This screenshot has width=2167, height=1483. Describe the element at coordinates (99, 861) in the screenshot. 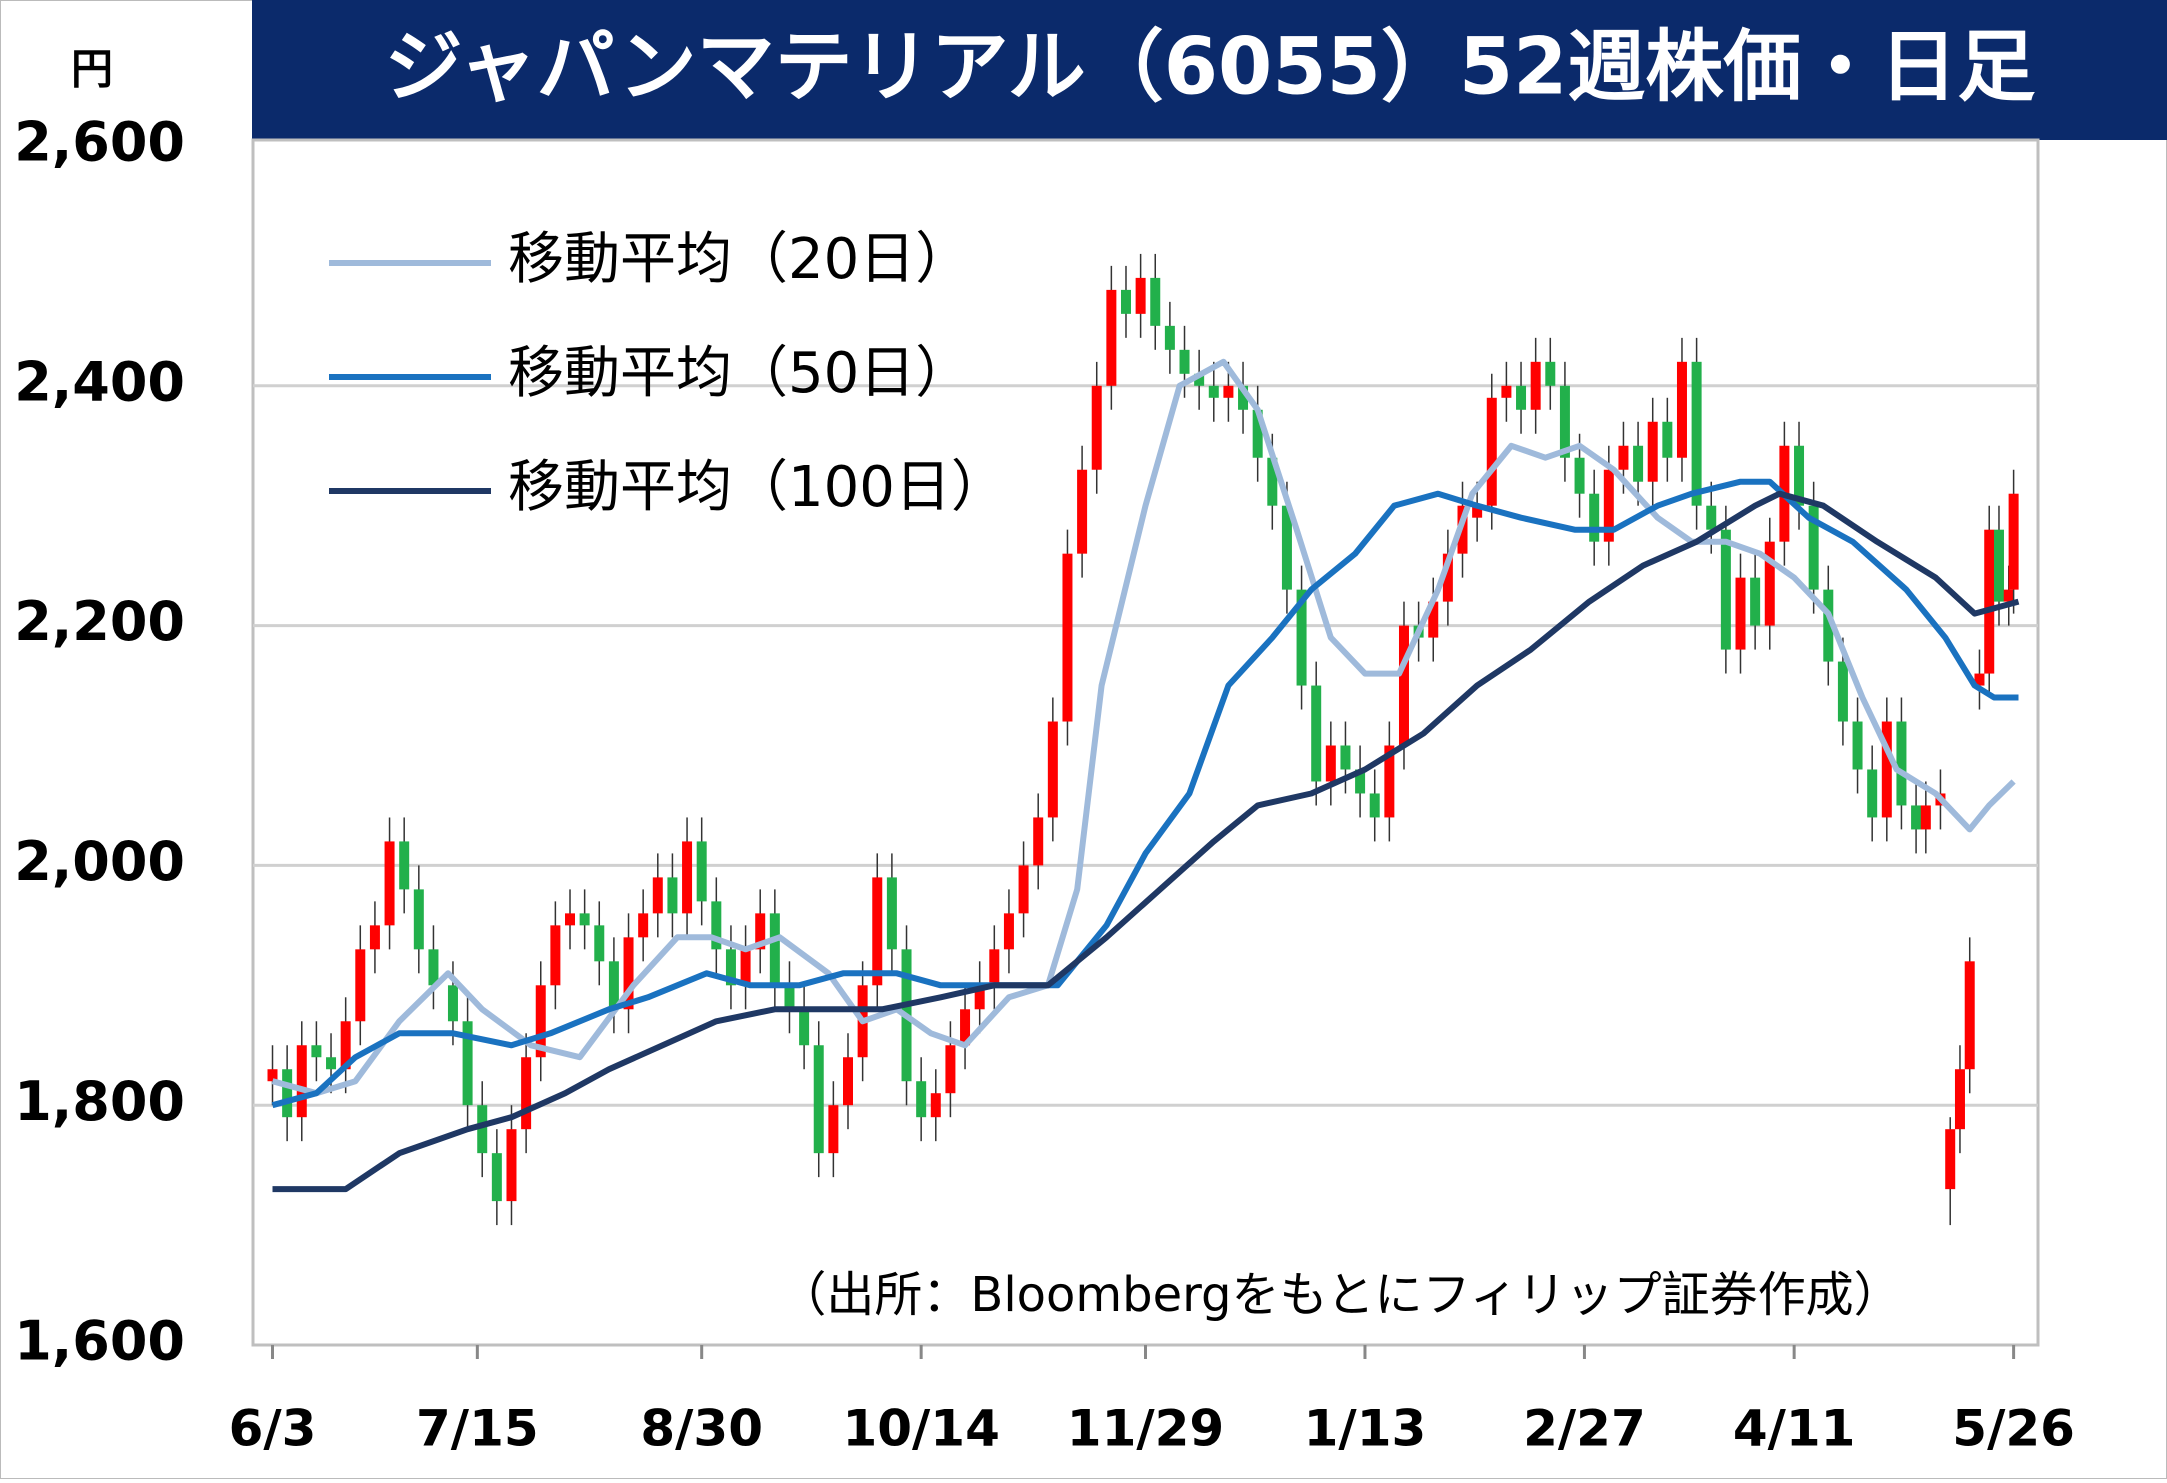

I see `y-tick-label: 2,000` at that location.